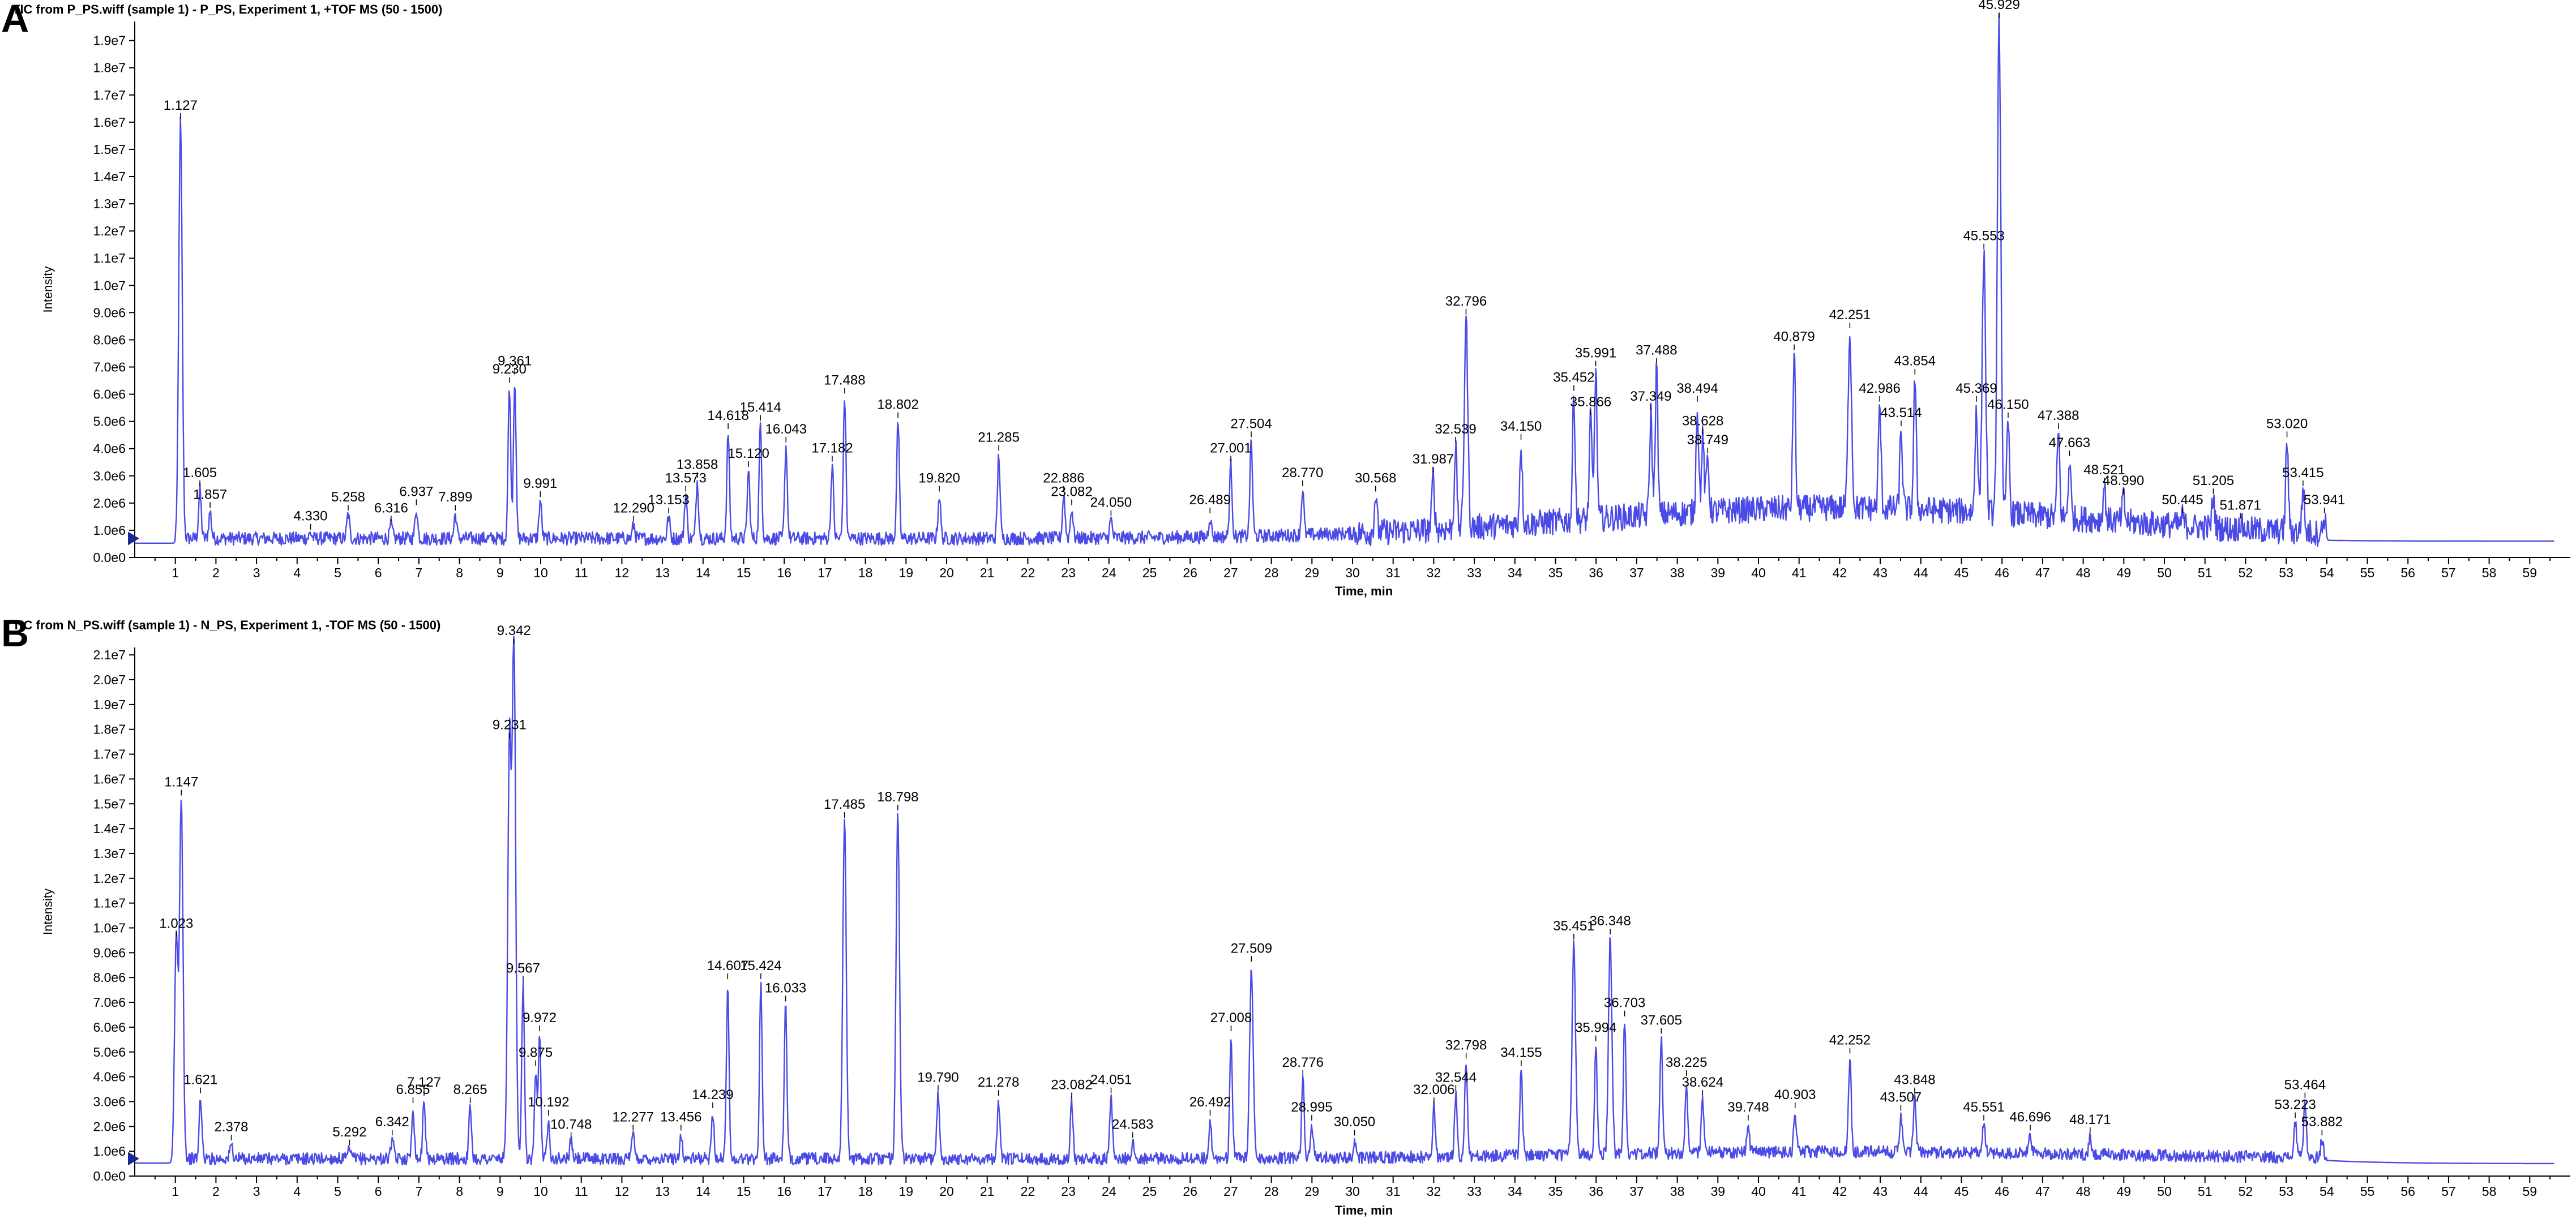 The image size is (2576, 1227). I want to click on peak-label: 45.553, so click(1983, 236).